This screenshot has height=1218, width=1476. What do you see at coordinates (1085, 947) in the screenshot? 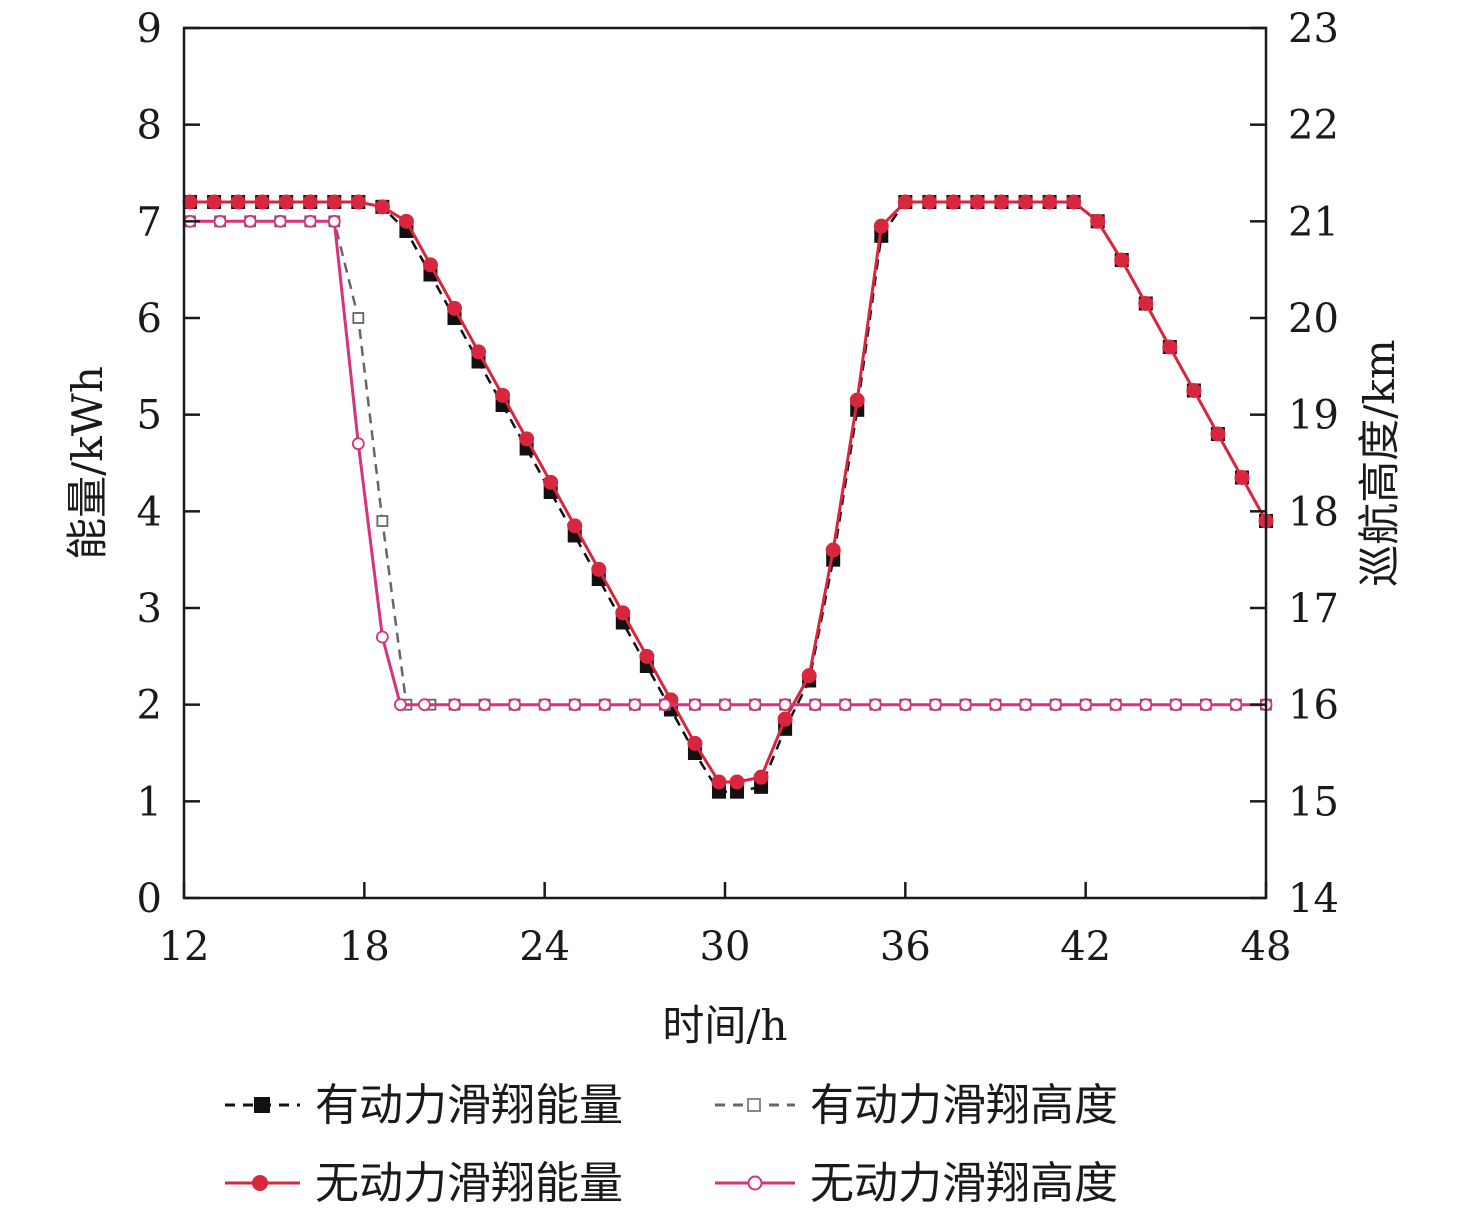
I see `x-tick-label: 42` at bounding box center [1085, 947].